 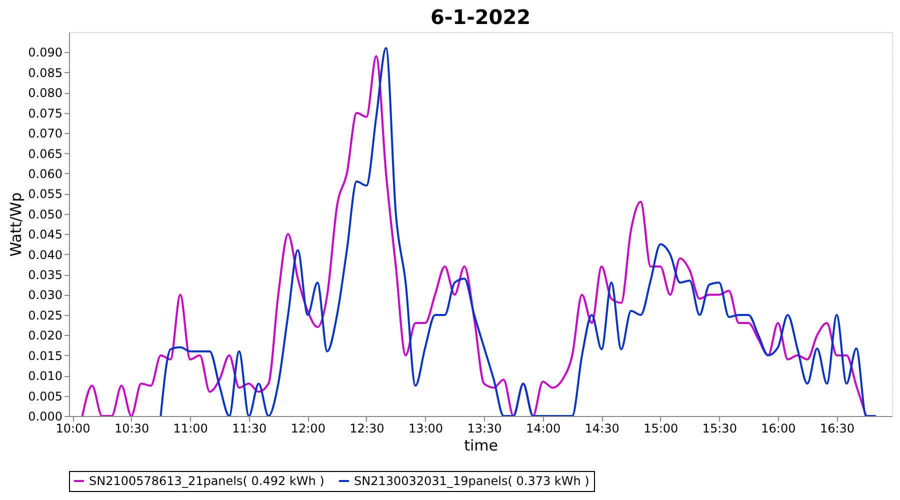 I want to click on y-tick-label: 0.025, so click(x=45, y=315).